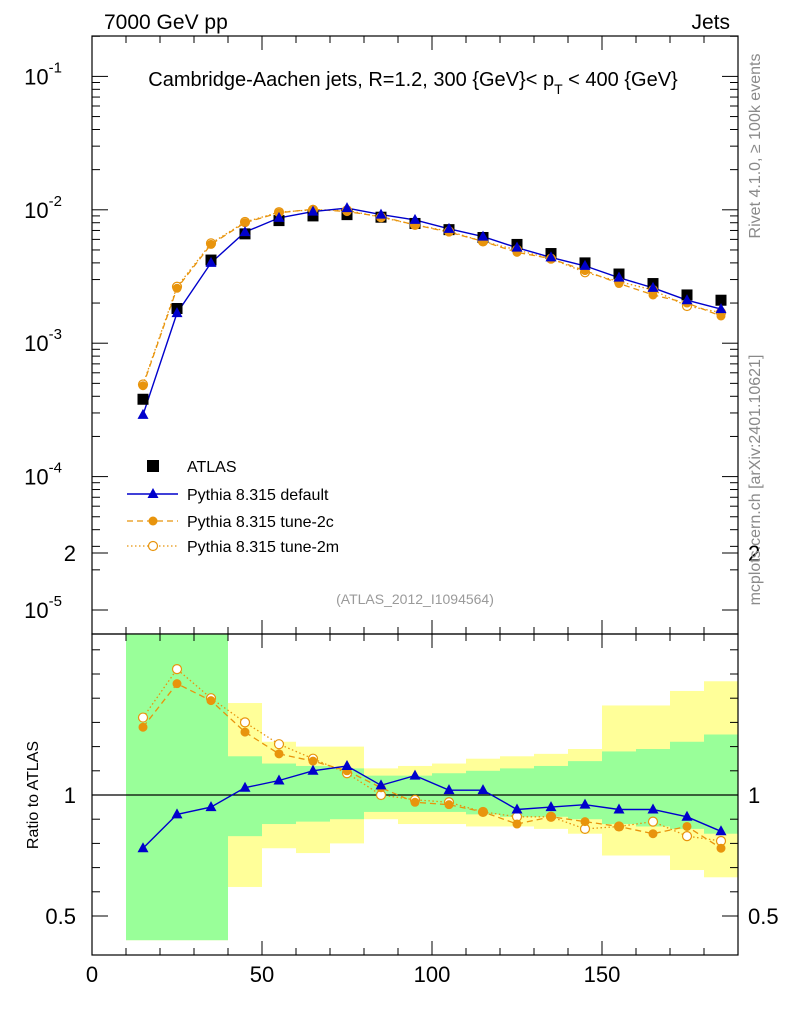 This screenshot has height=1024, width=786. What do you see at coordinates (55, 601) in the screenshot?
I see `y-tick-exp: -5` at bounding box center [55, 601].